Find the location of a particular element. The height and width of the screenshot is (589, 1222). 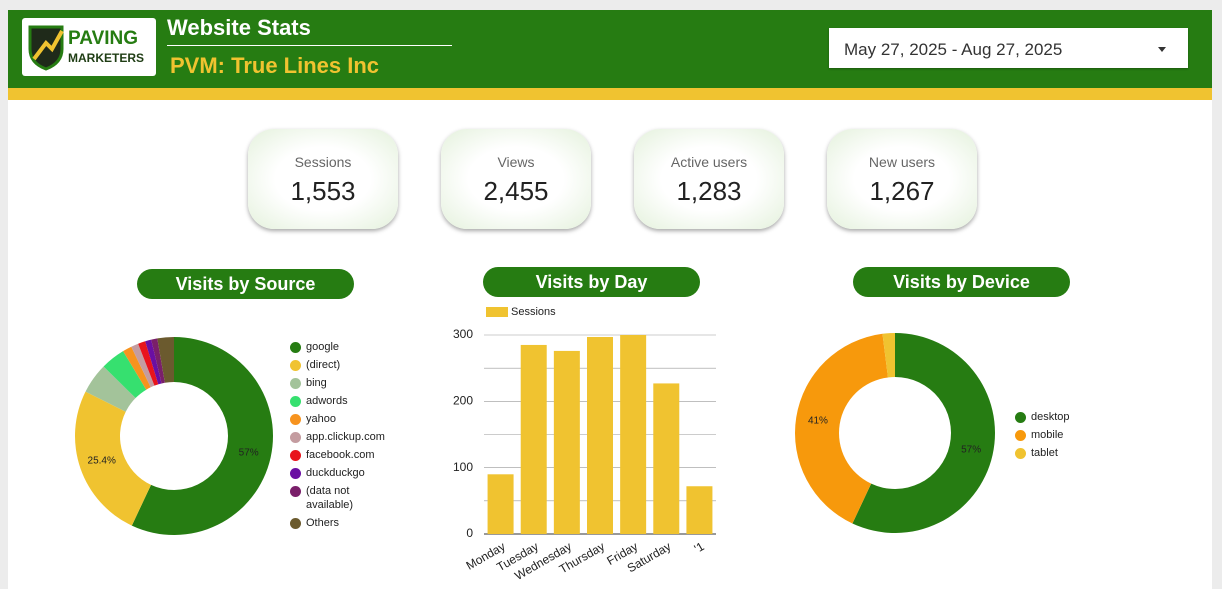

legend-item: adwords is located at coordinates (319, 401).